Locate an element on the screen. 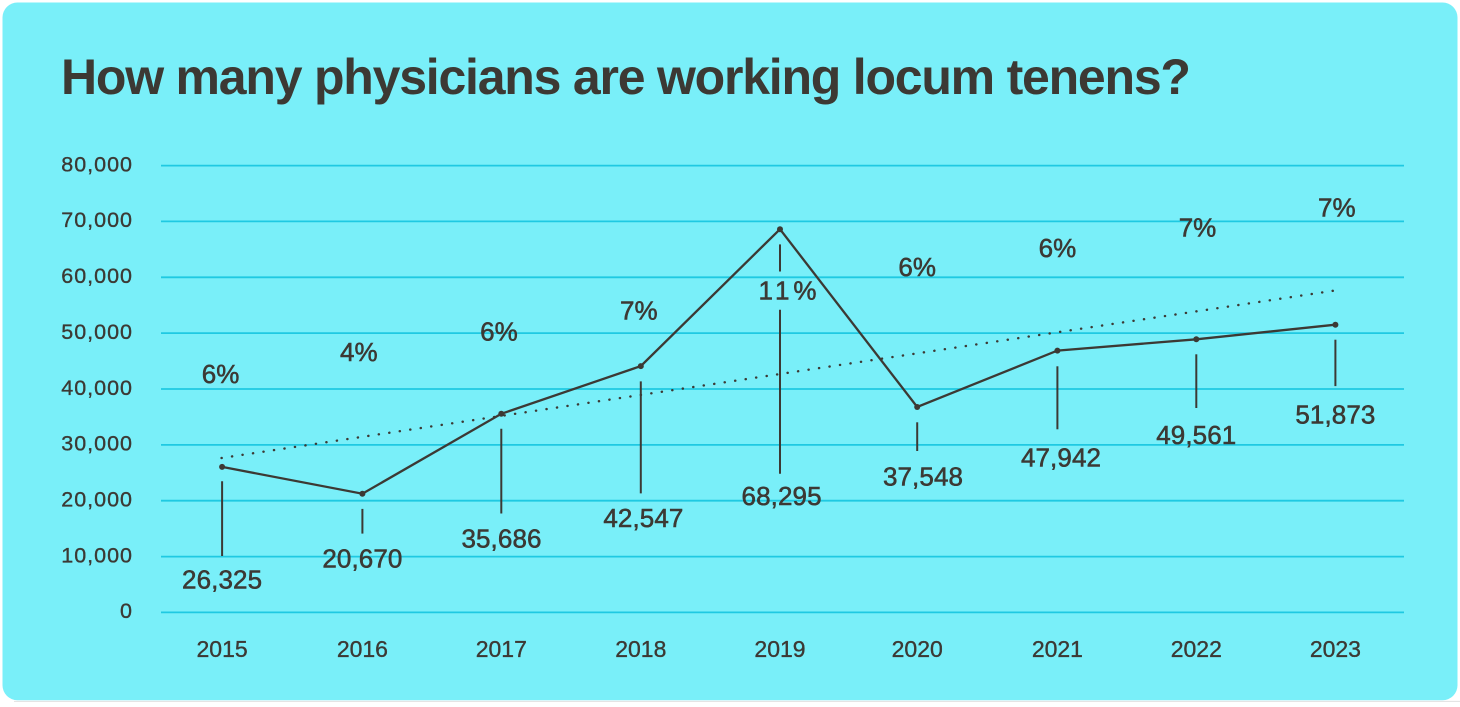 The image size is (1460, 707). svg-text: 2021 is located at coordinates (1057, 649).